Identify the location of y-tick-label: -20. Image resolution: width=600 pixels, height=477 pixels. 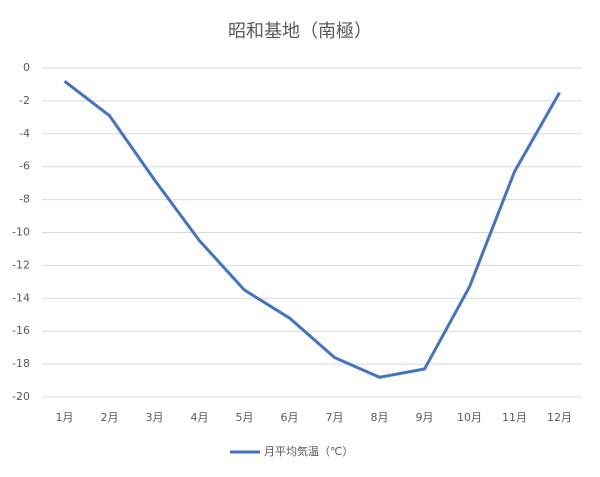
(21, 396).